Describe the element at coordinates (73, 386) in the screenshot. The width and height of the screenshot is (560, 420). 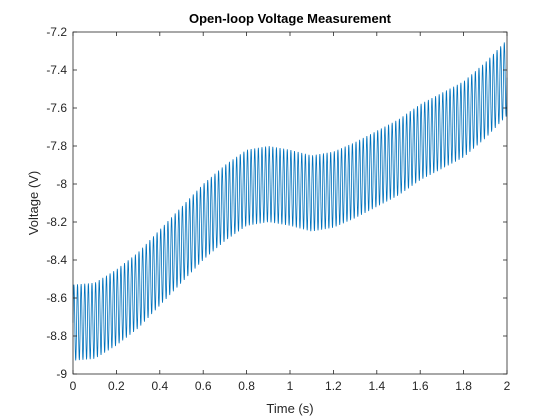
I see `x-tick-label: 0` at that location.